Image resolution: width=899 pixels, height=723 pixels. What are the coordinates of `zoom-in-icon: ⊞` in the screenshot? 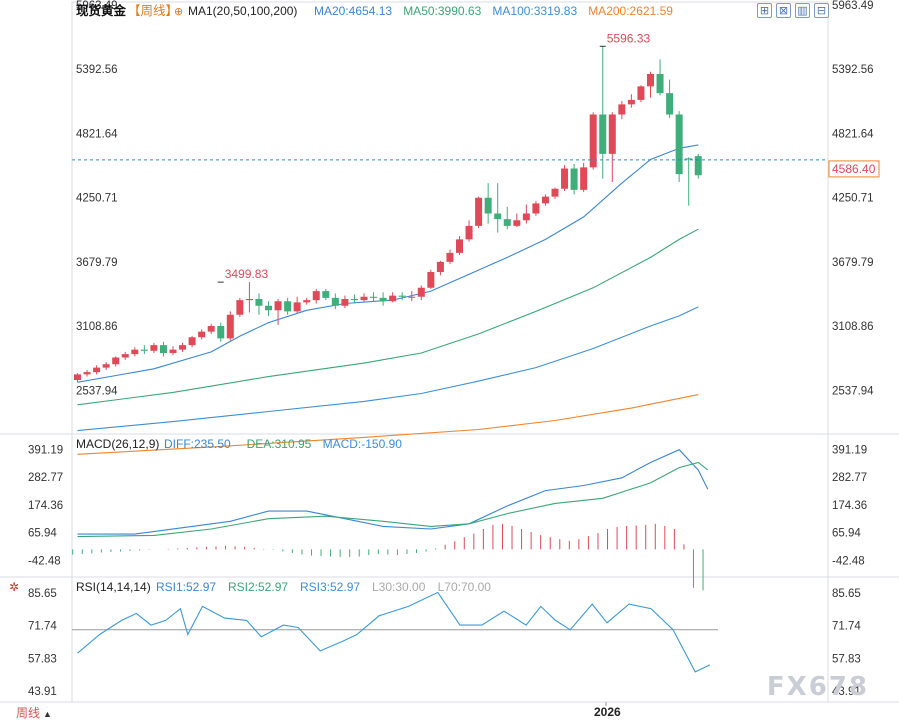 It's located at (764, 10).